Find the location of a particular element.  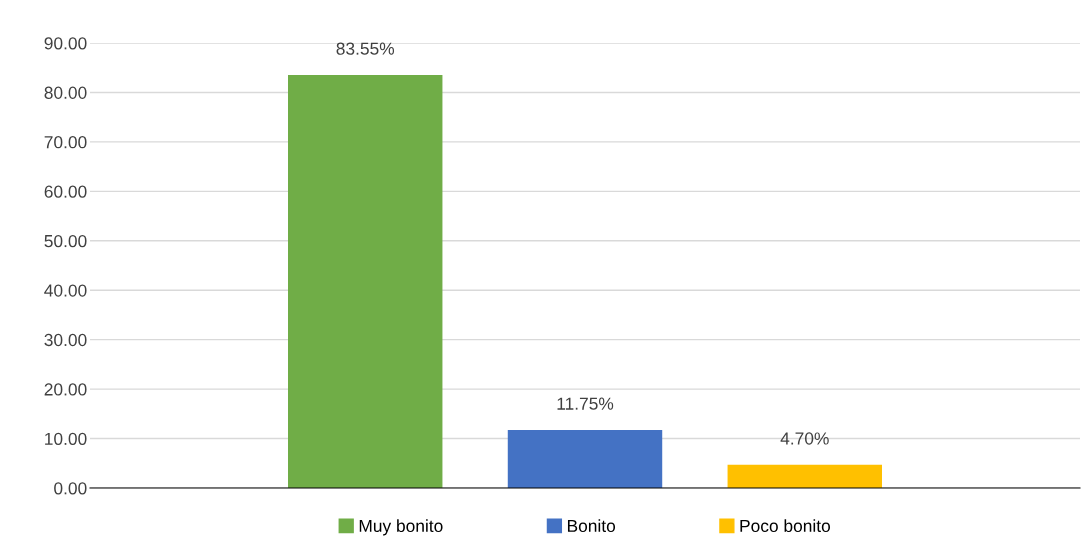

data-label: 4.70% is located at coordinates (804, 438).